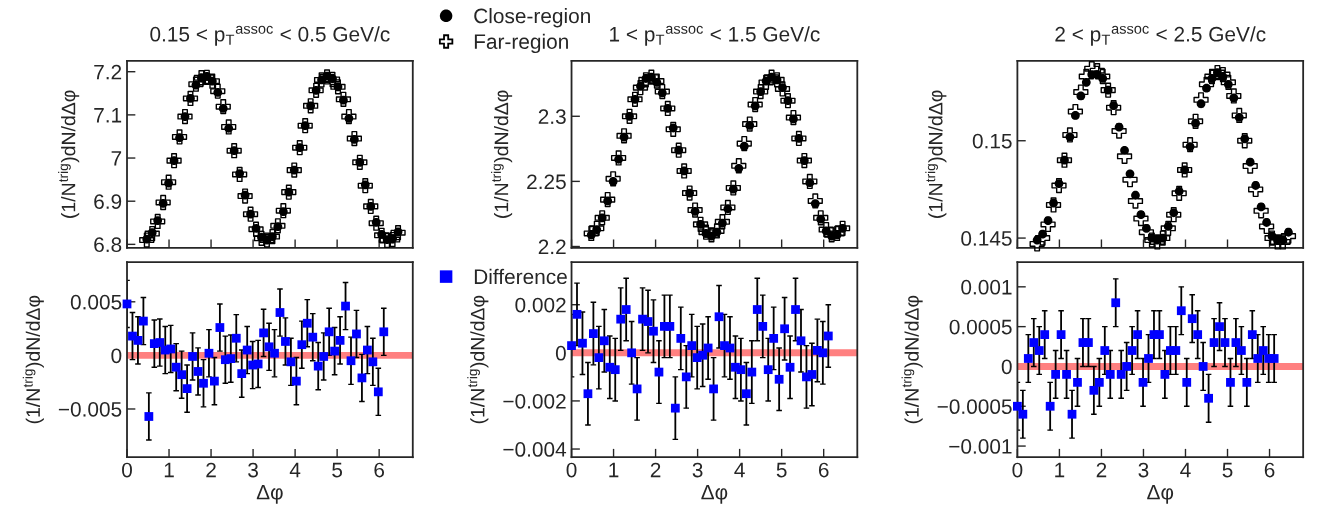  What do you see at coordinates (108, 72) in the screenshot?
I see `y-tick-label: 7.2` at bounding box center [108, 72].